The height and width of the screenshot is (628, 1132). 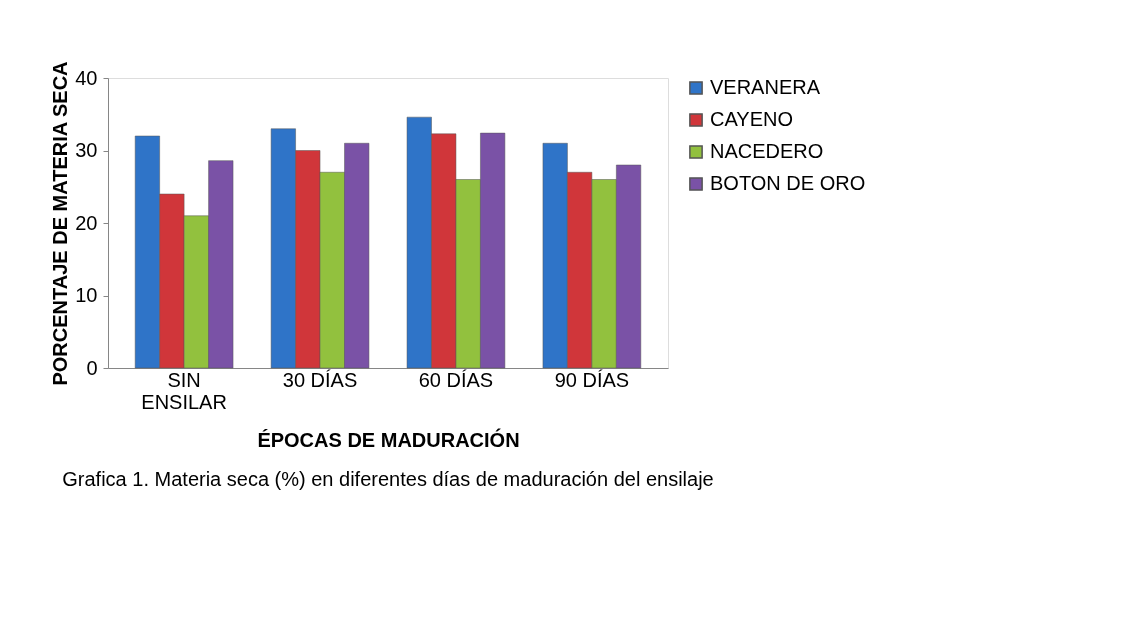 What do you see at coordinates (456, 379) in the screenshot?
I see `x-tick-label: 60 DÍAS` at bounding box center [456, 379].